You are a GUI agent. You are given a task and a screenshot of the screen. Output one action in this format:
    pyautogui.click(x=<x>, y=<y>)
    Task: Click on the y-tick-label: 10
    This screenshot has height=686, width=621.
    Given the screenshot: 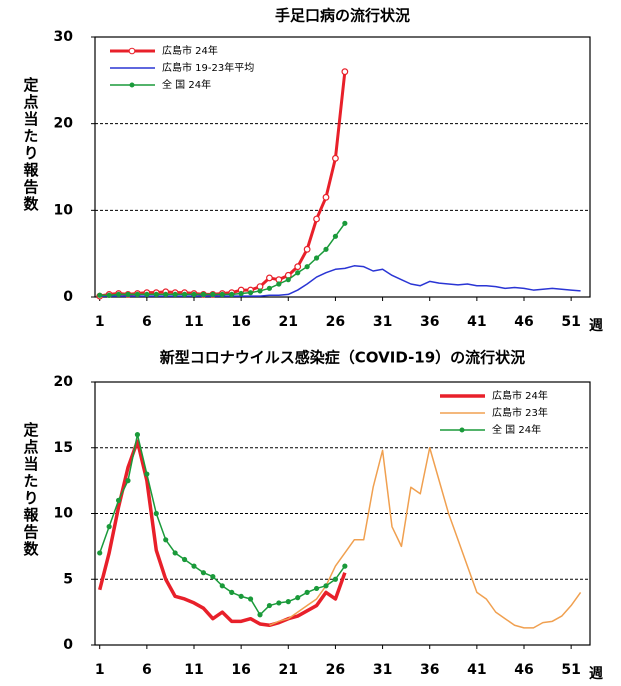 What is the action you would take?
    pyautogui.click(x=64, y=210)
    